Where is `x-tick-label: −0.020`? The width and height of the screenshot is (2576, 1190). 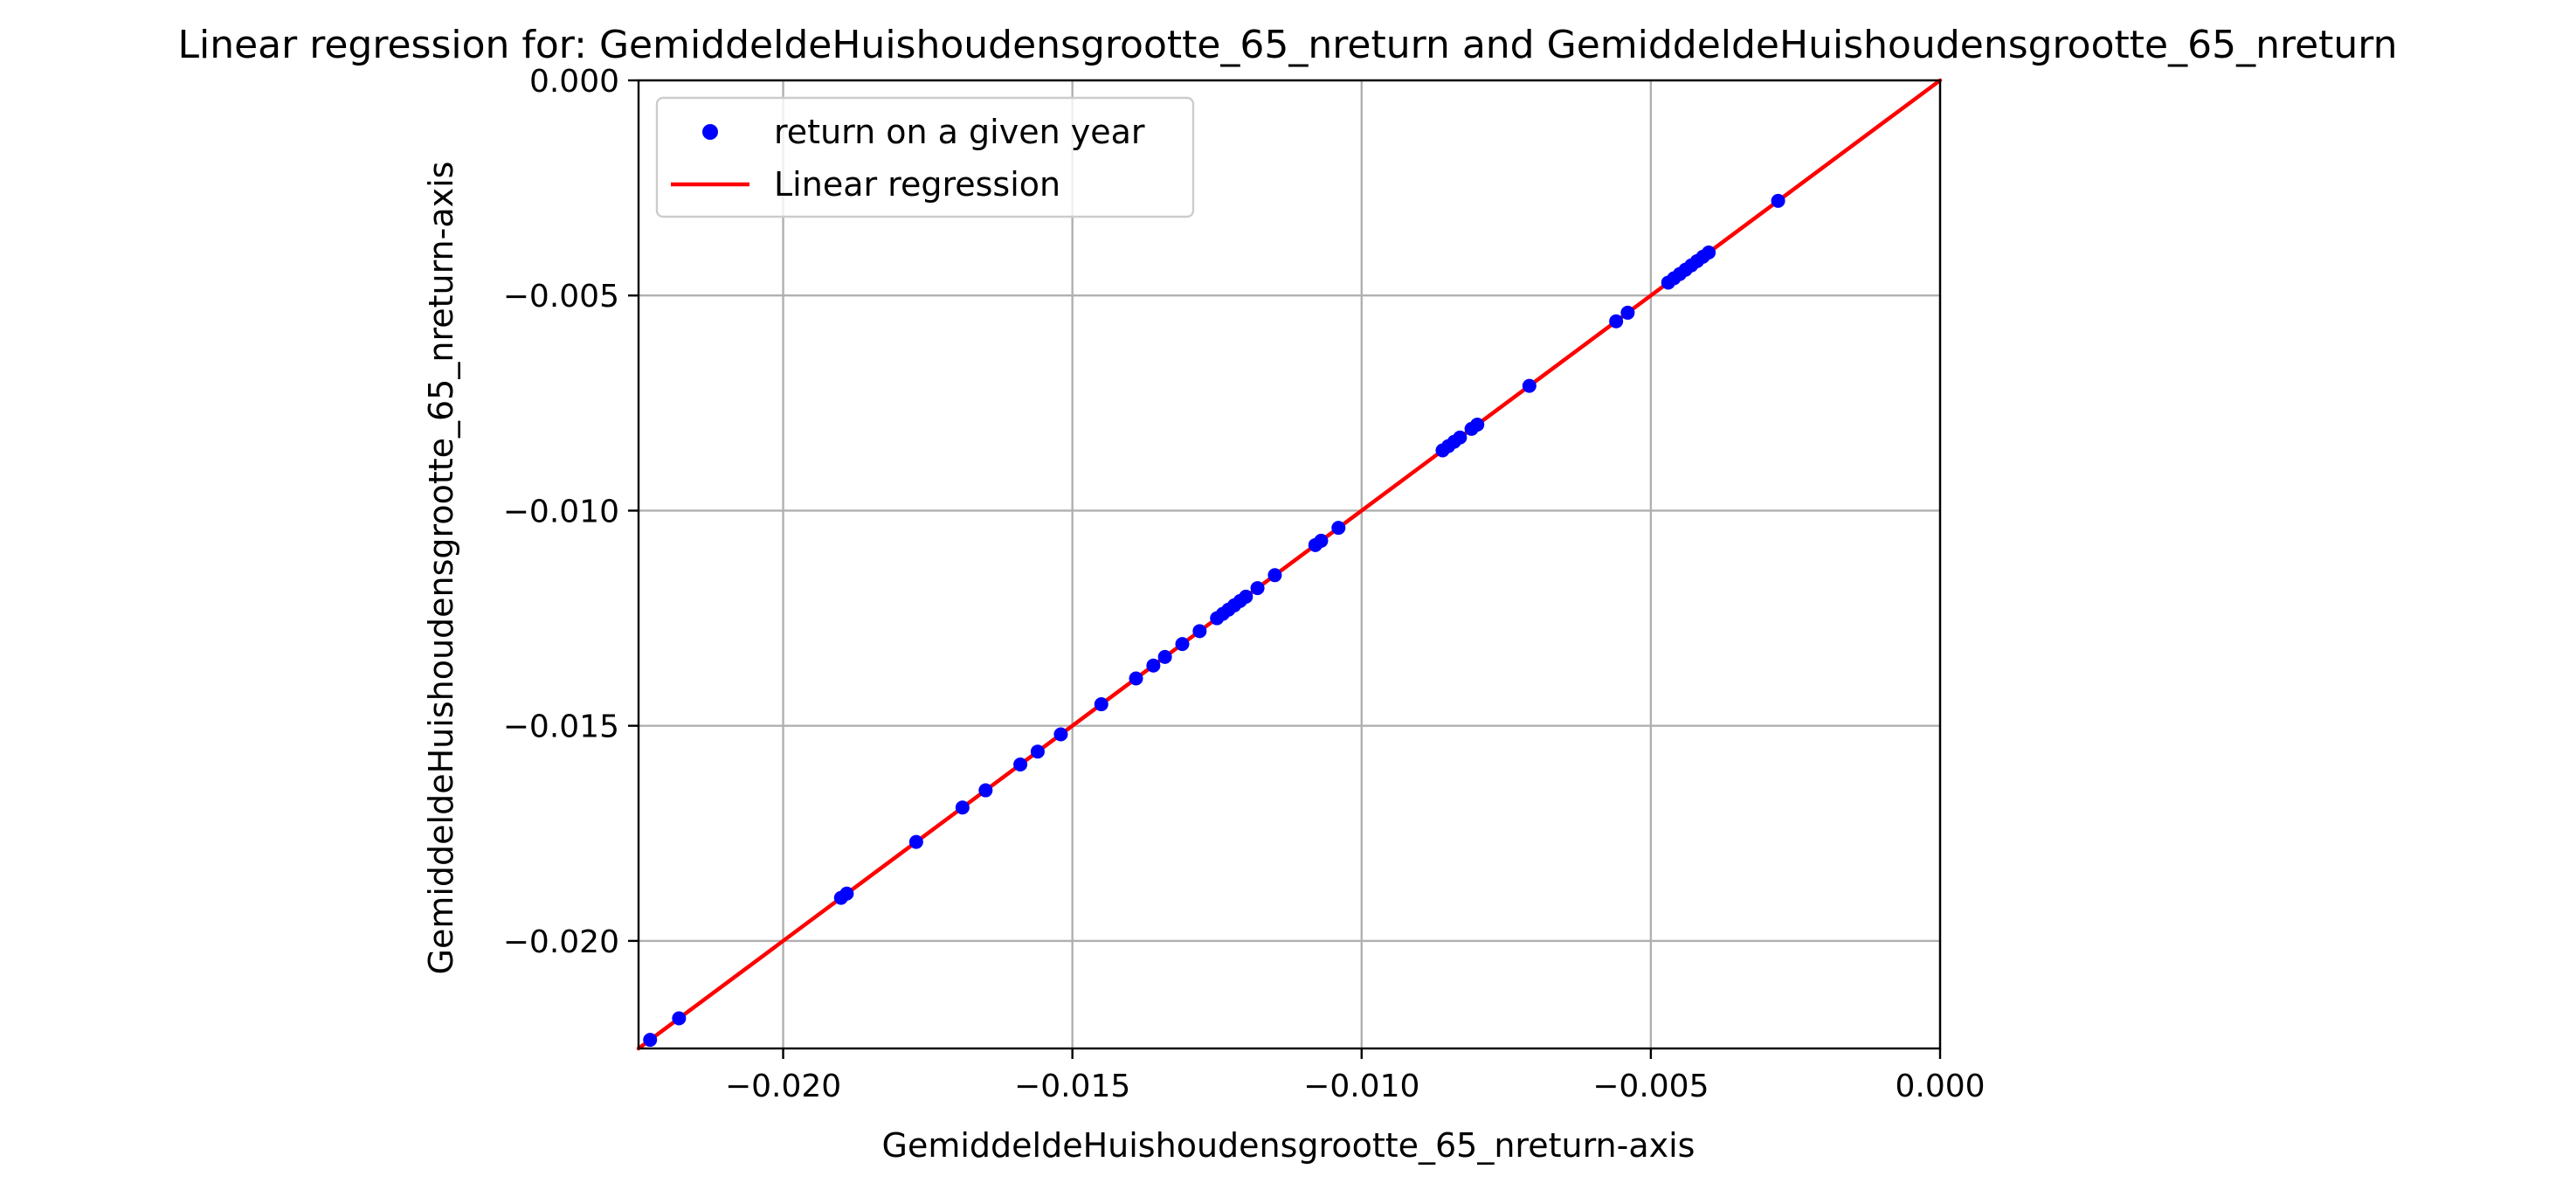 x-tick-label: −0.020 is located at coordinates (783, 1086).